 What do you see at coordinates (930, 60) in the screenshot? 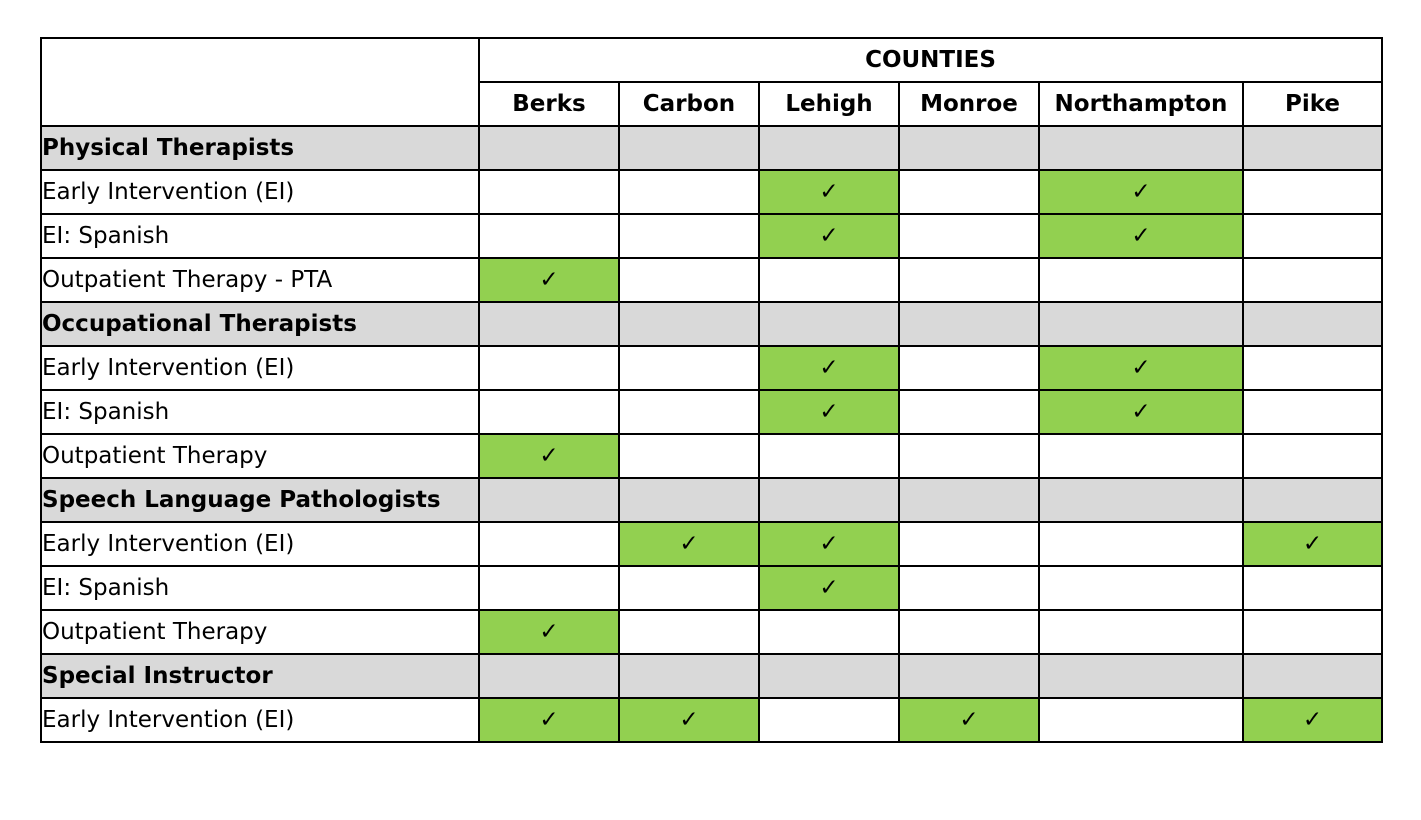
I see `counties-header: COUNTIES` at bounding box center [930, 60].